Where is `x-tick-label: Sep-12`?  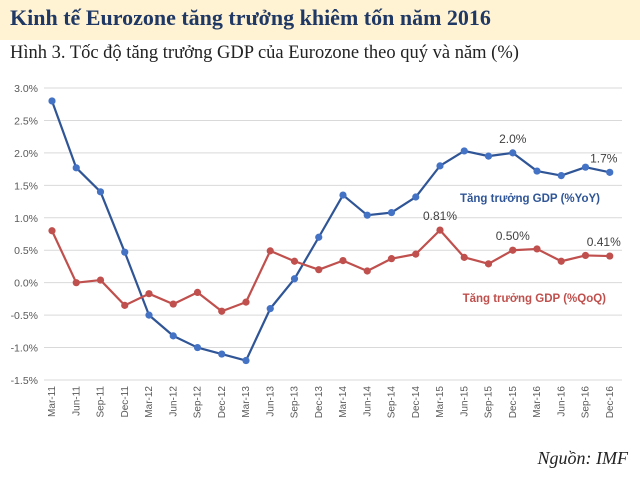
x-tick-label: Sep-12 is located at coordinates (198, 402).